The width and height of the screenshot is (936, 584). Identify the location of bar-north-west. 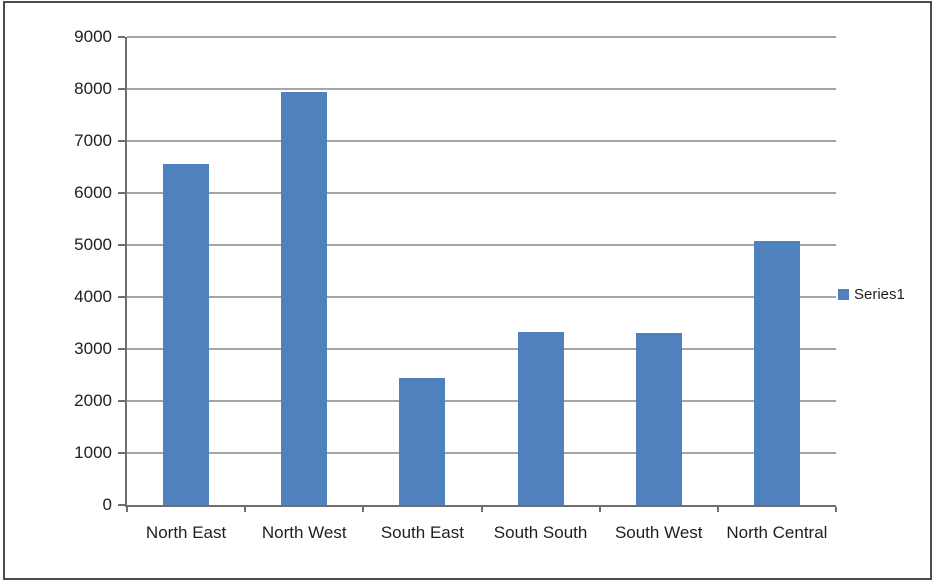
(304, 298).